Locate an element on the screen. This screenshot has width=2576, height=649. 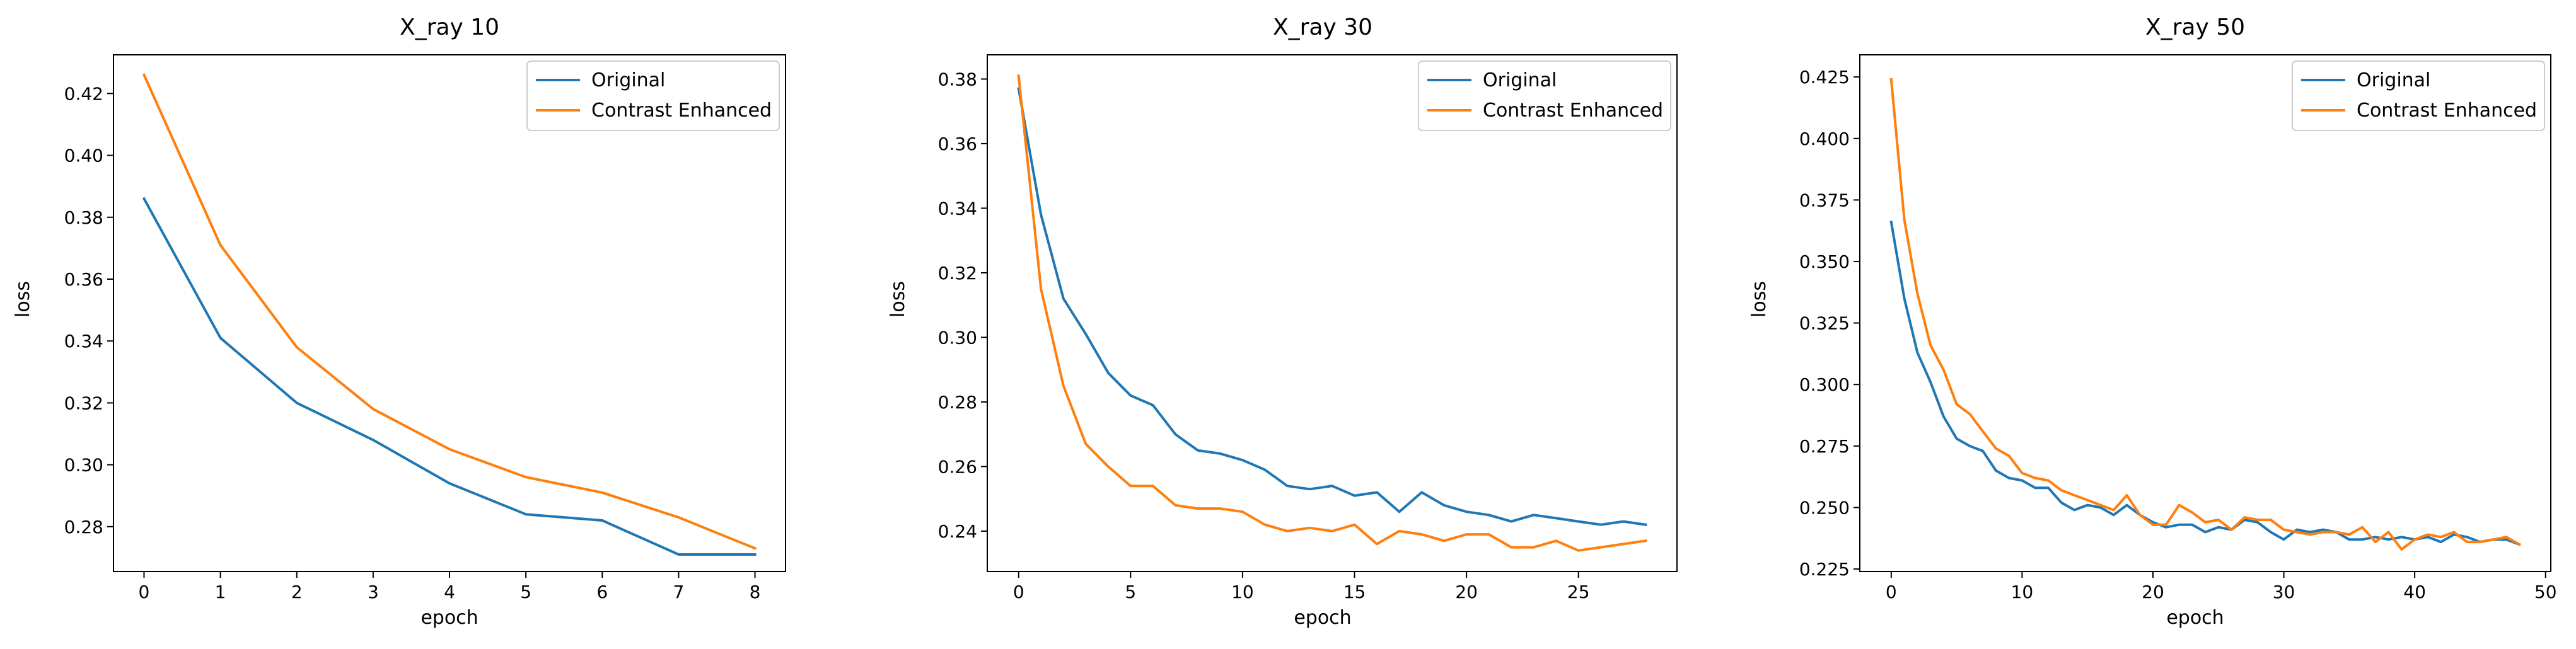
subplot-3-ylabel: loss is located at coordinates (1759, 299).